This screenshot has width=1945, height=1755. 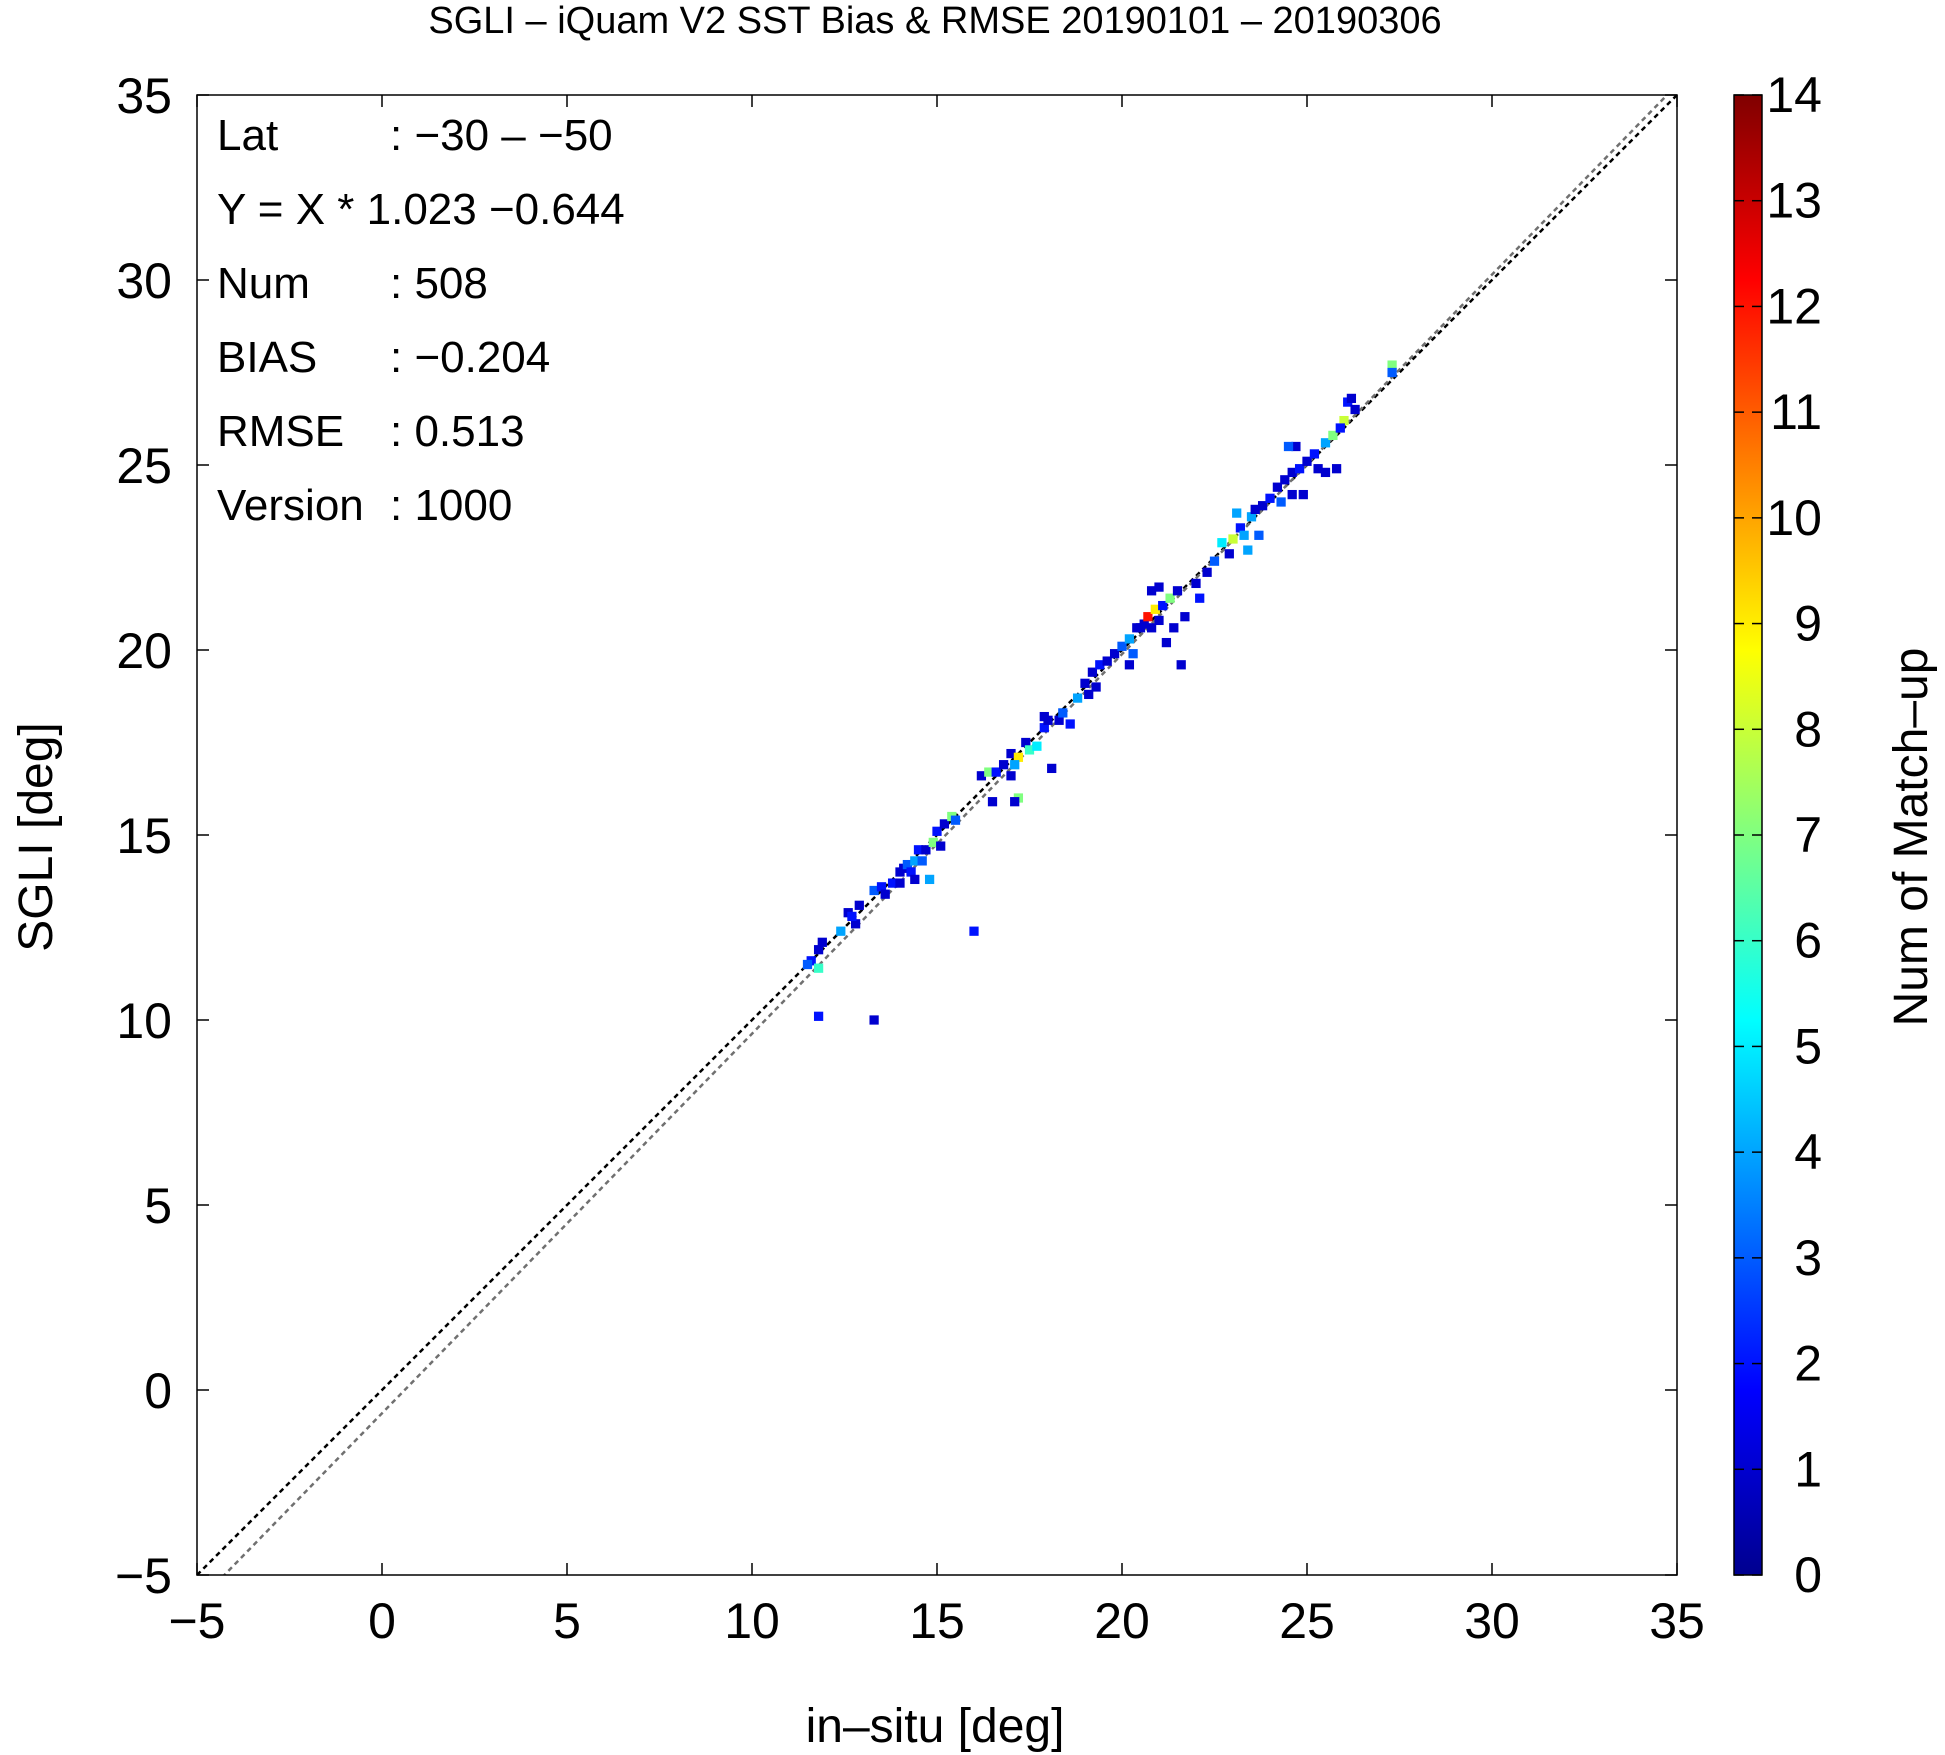 What do you see at coordinates (196, 1621) in the screenshot?
I see `x-tick-label: −5` at bounding box center [196, 1621].